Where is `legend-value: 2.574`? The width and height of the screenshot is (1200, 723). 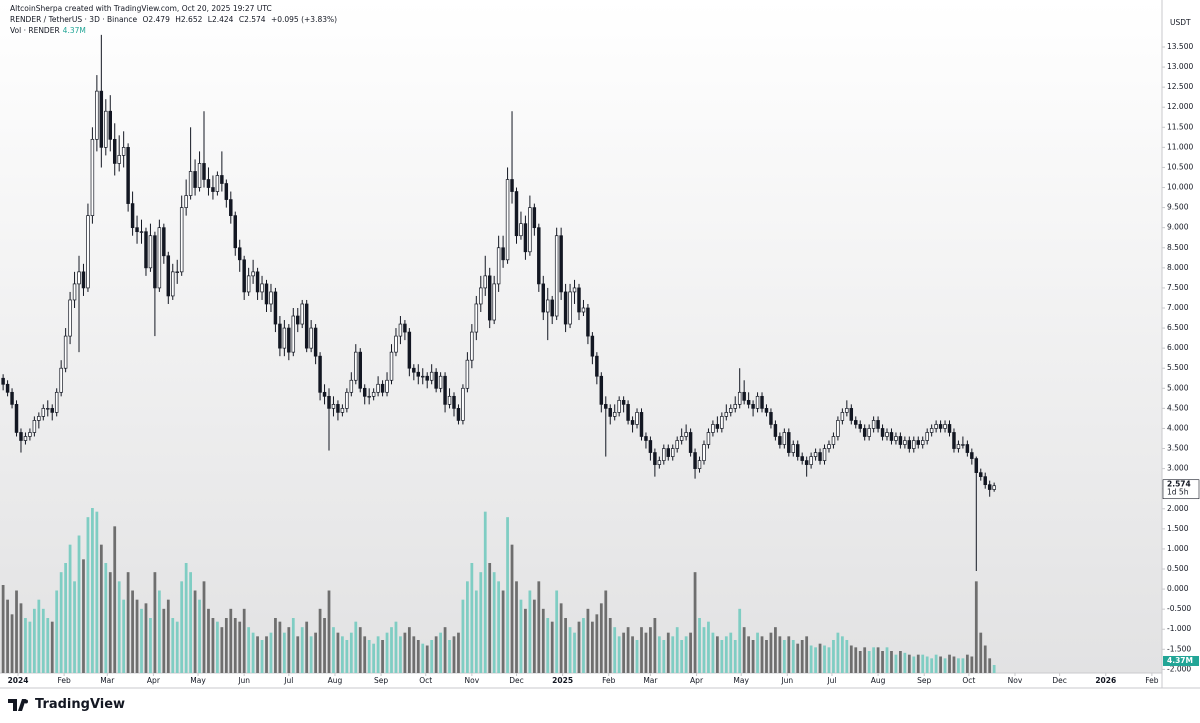
legend-value: 2.574 is located at coordinates (255, 19).